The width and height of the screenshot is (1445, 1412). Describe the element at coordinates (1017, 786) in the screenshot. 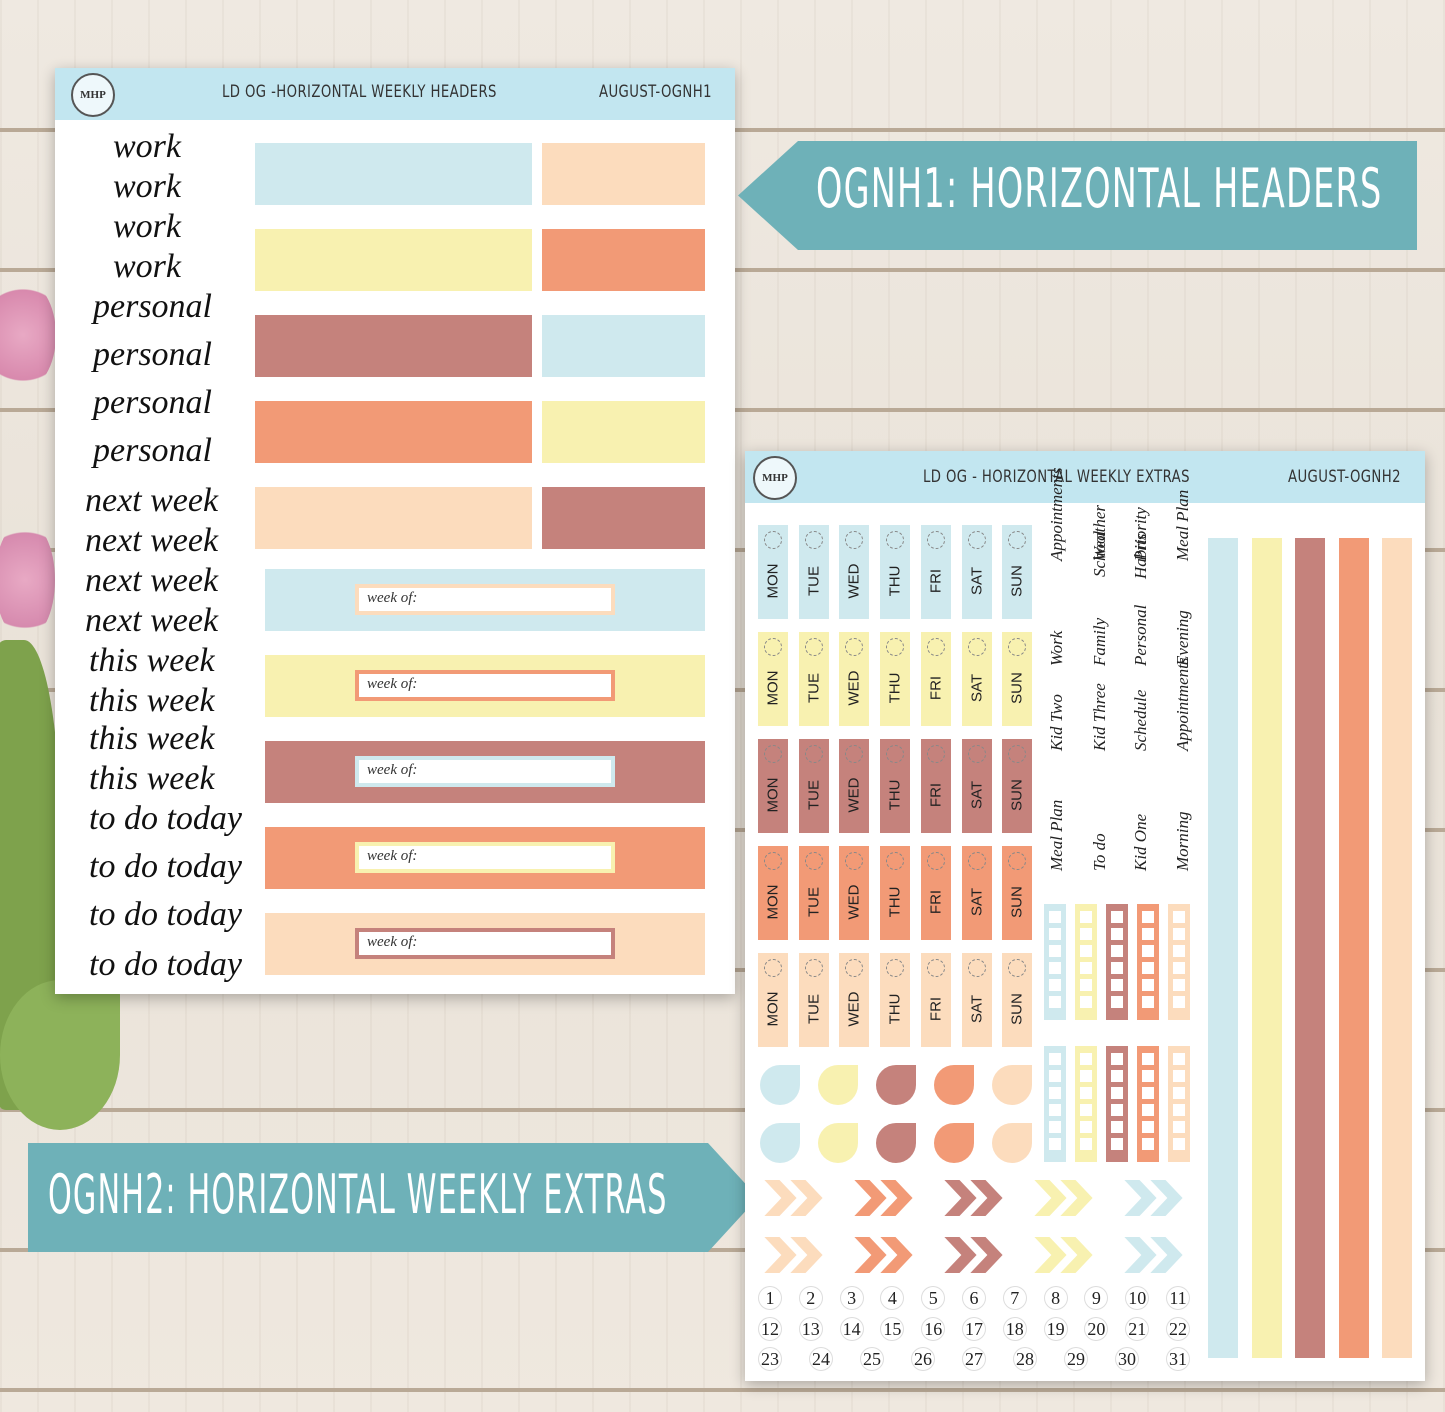

I see `day-sticker-sun: SUN` at that location.